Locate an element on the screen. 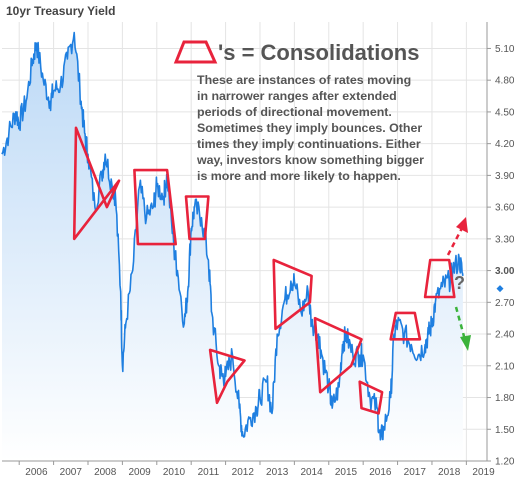  y-tick-label: 3.90 is located at coordinates (505, 176).